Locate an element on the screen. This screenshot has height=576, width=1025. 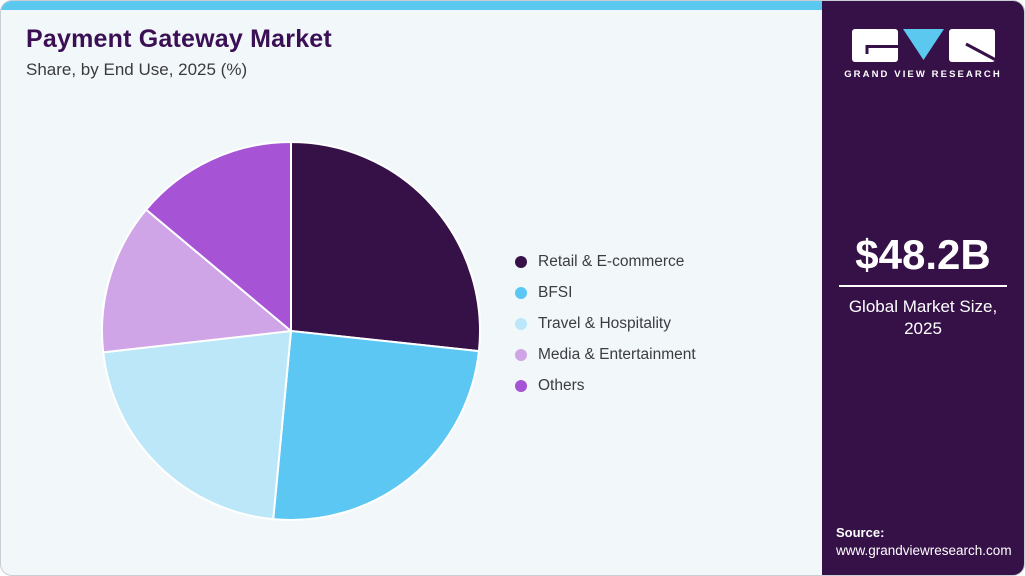
legend-item: Travel & Hospitality is located at coordinates (605, 324).